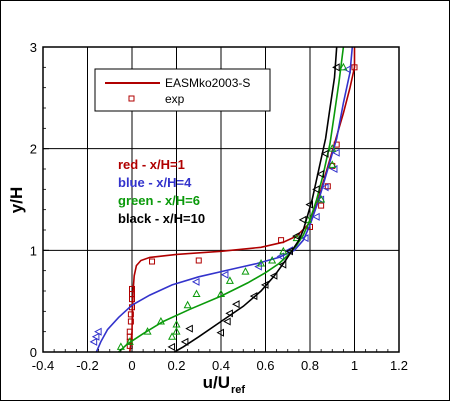 This screenshot has width=450, height=401. What do you see at coordinates (87, 365) in the screenshot?
I see `x-tick-label: -0.2` at bounding box center [87, 365].